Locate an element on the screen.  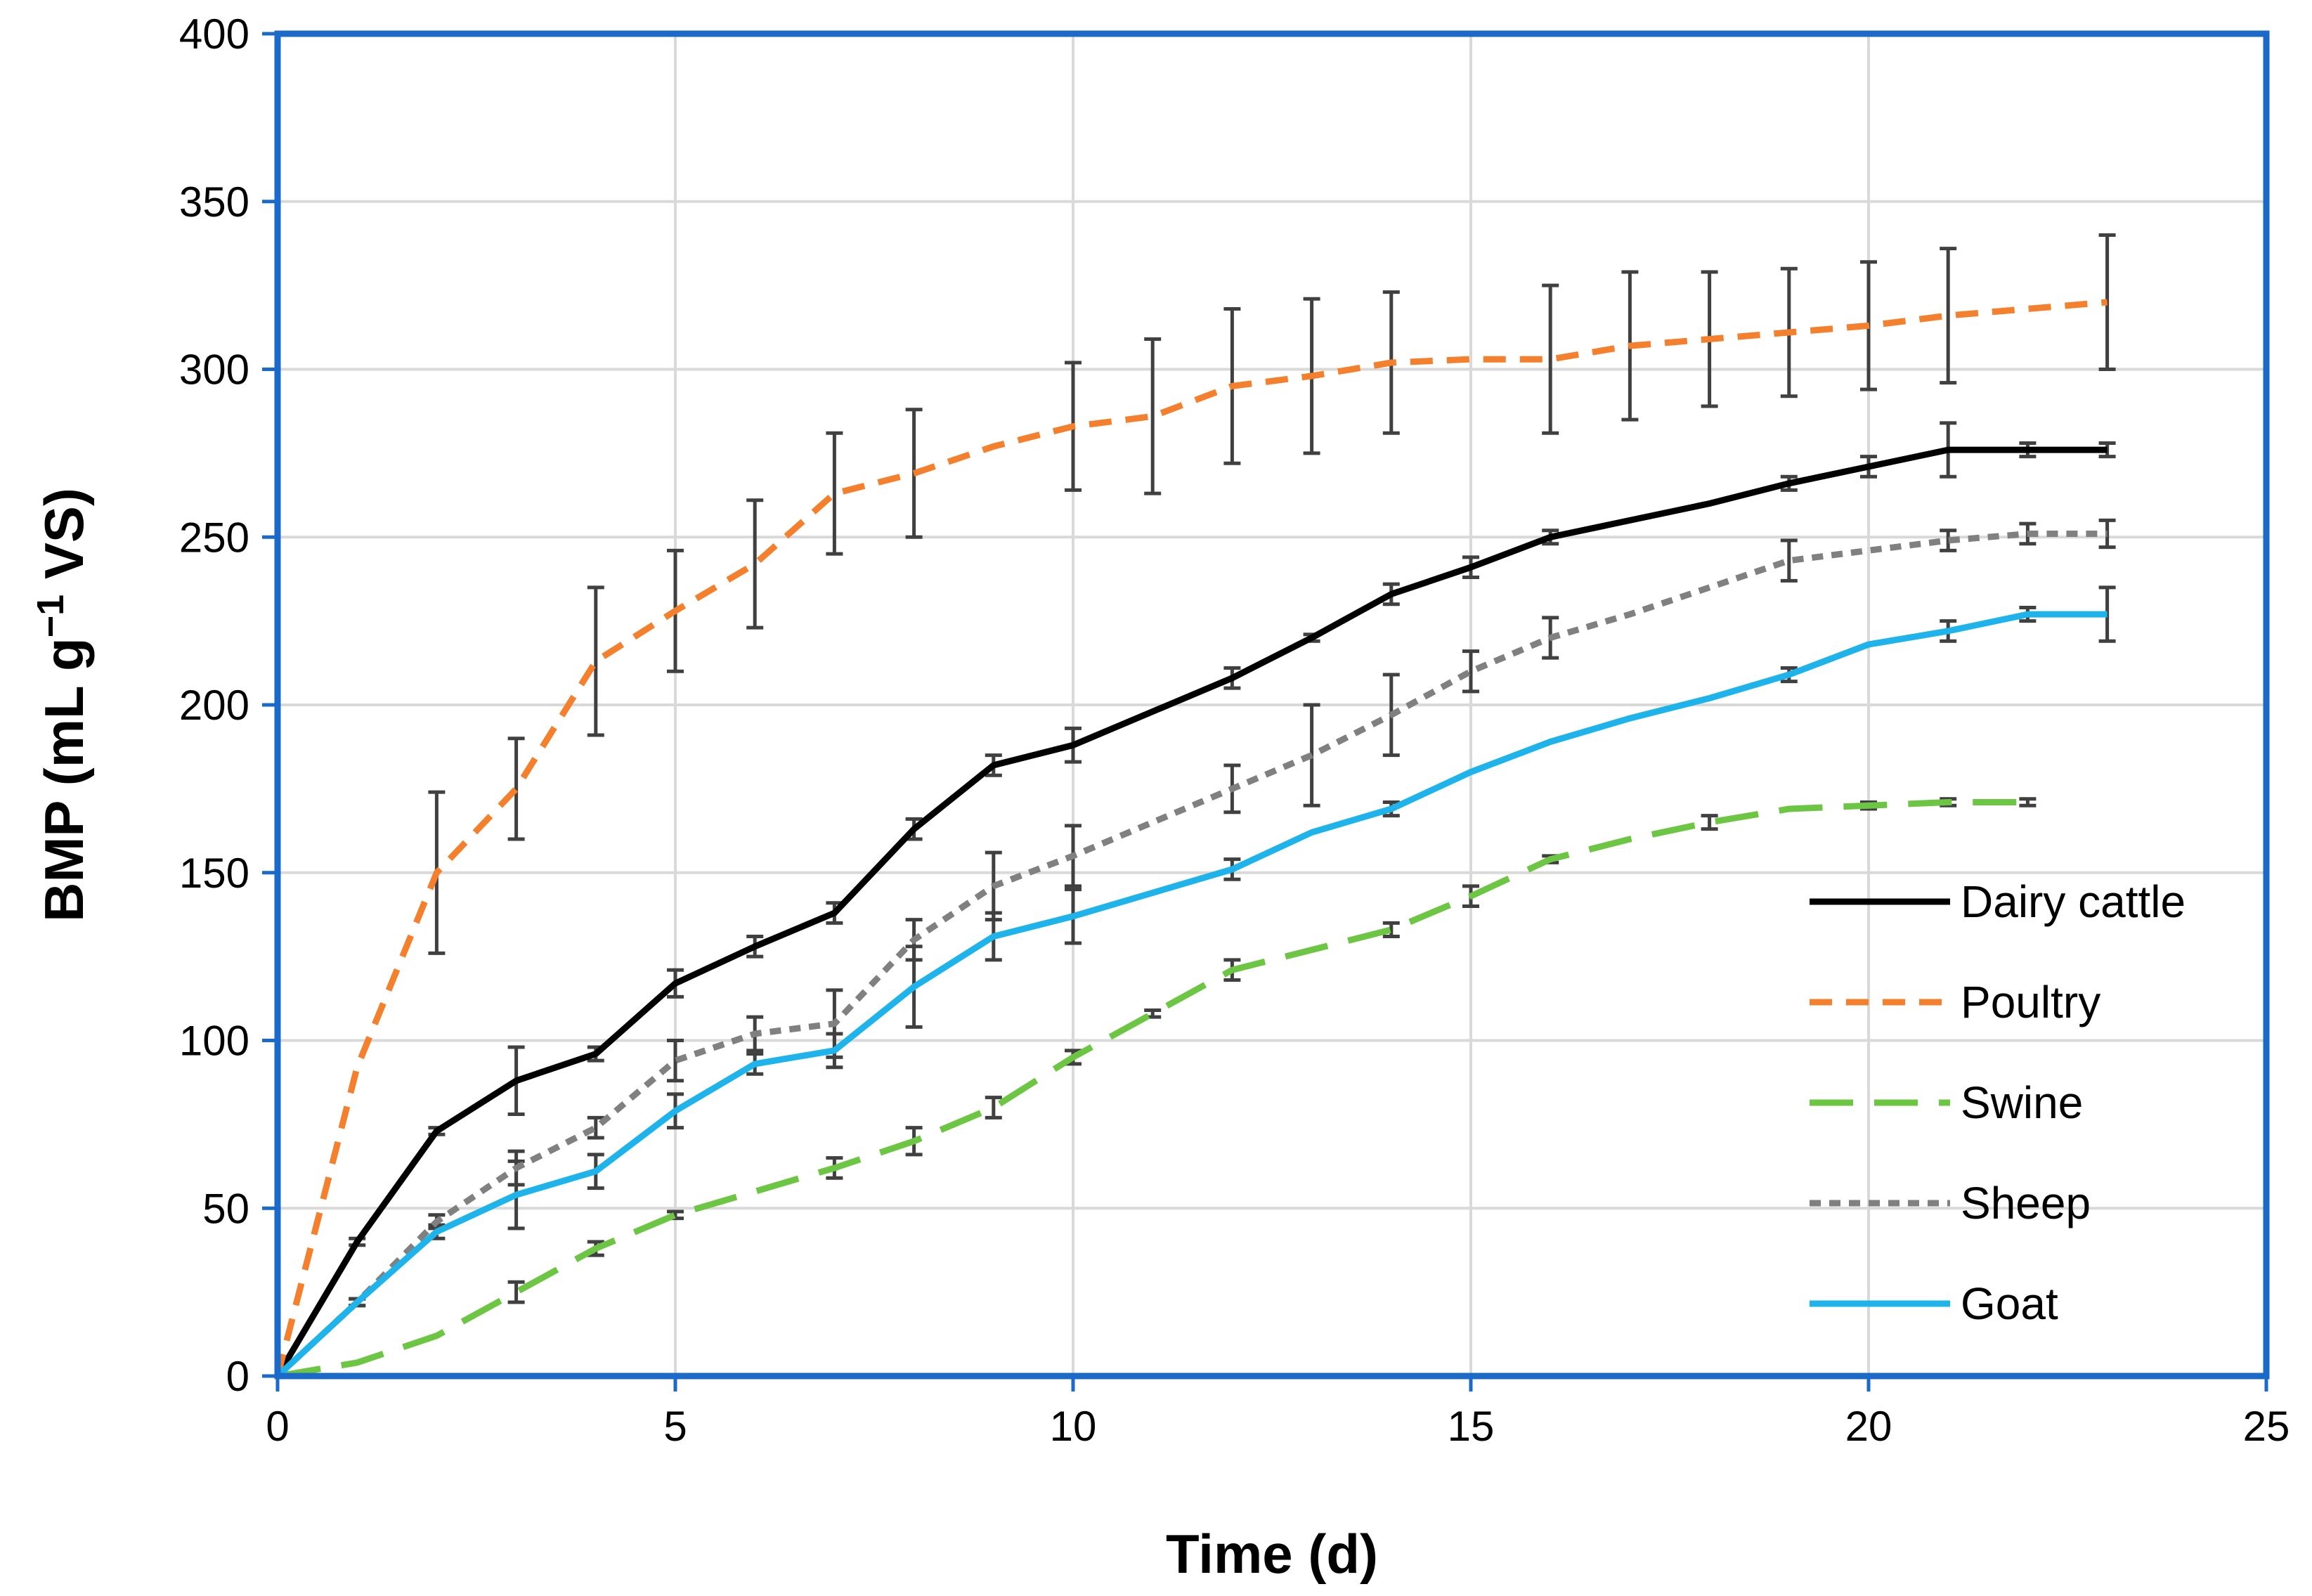
legend-label-goat: Goat is located at coordinates (2009, 1303).